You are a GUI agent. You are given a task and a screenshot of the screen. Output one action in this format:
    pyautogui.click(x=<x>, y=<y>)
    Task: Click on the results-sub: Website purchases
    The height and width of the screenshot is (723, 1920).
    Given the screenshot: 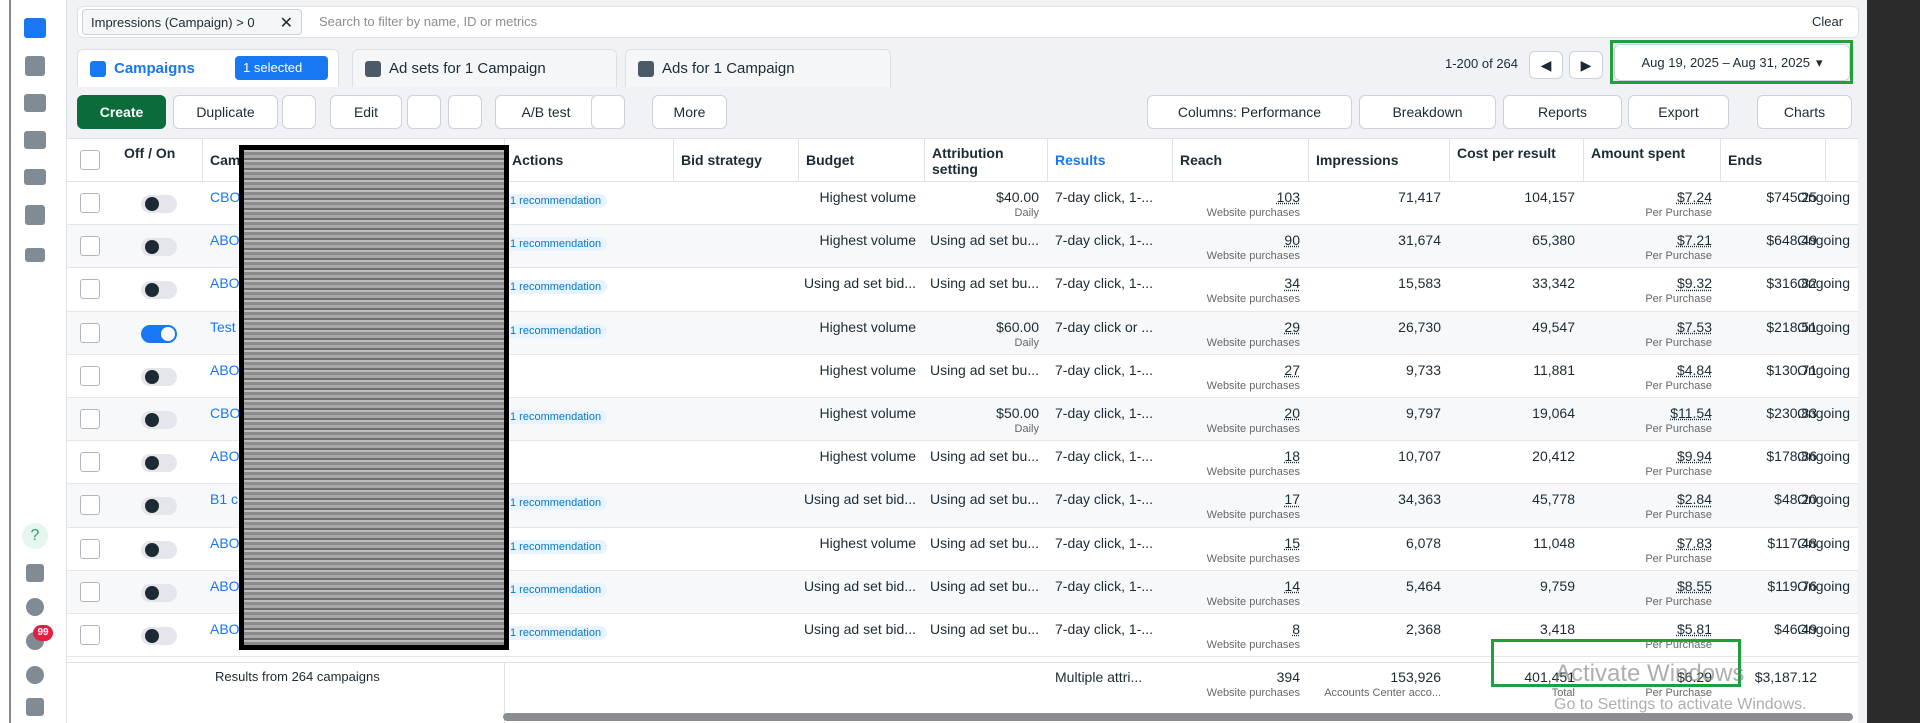 What is the action you would take?
    pyautogui.click(x=1253, y=472)
    